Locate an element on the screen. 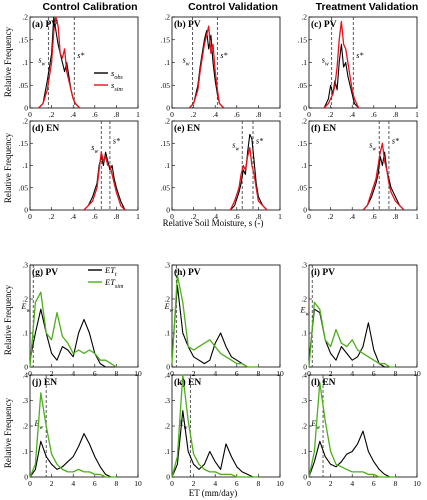 Image resolution: width=427 pixels, height=500 pixels. panel-c: 0 .2 .4 .6 .8 1 0 .05 .1 .15 .2 sw s* (c) PV is located at coordinates (359, 66).